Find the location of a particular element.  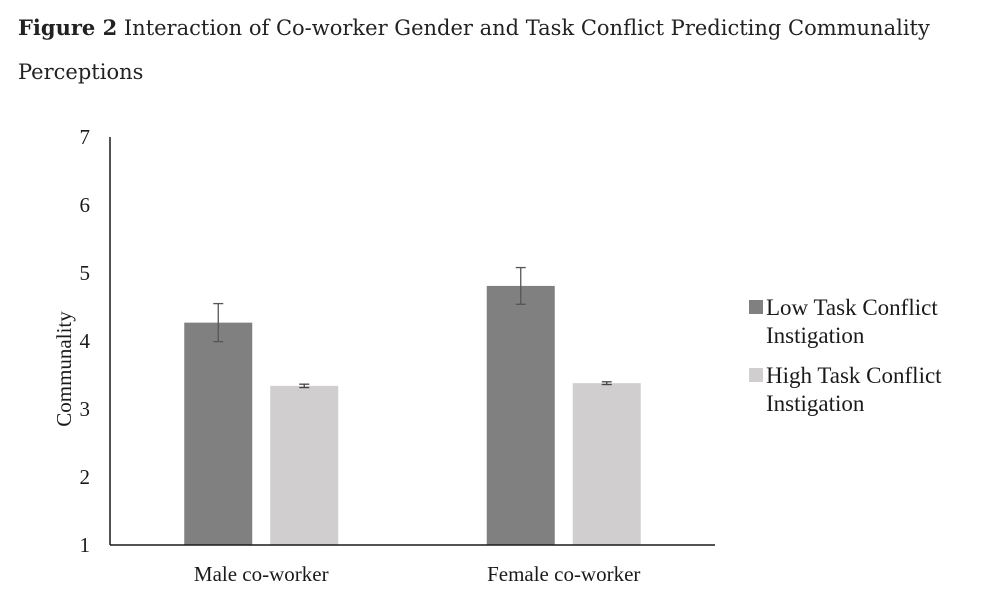

bar-high-female is located at coordinates (606, 464).